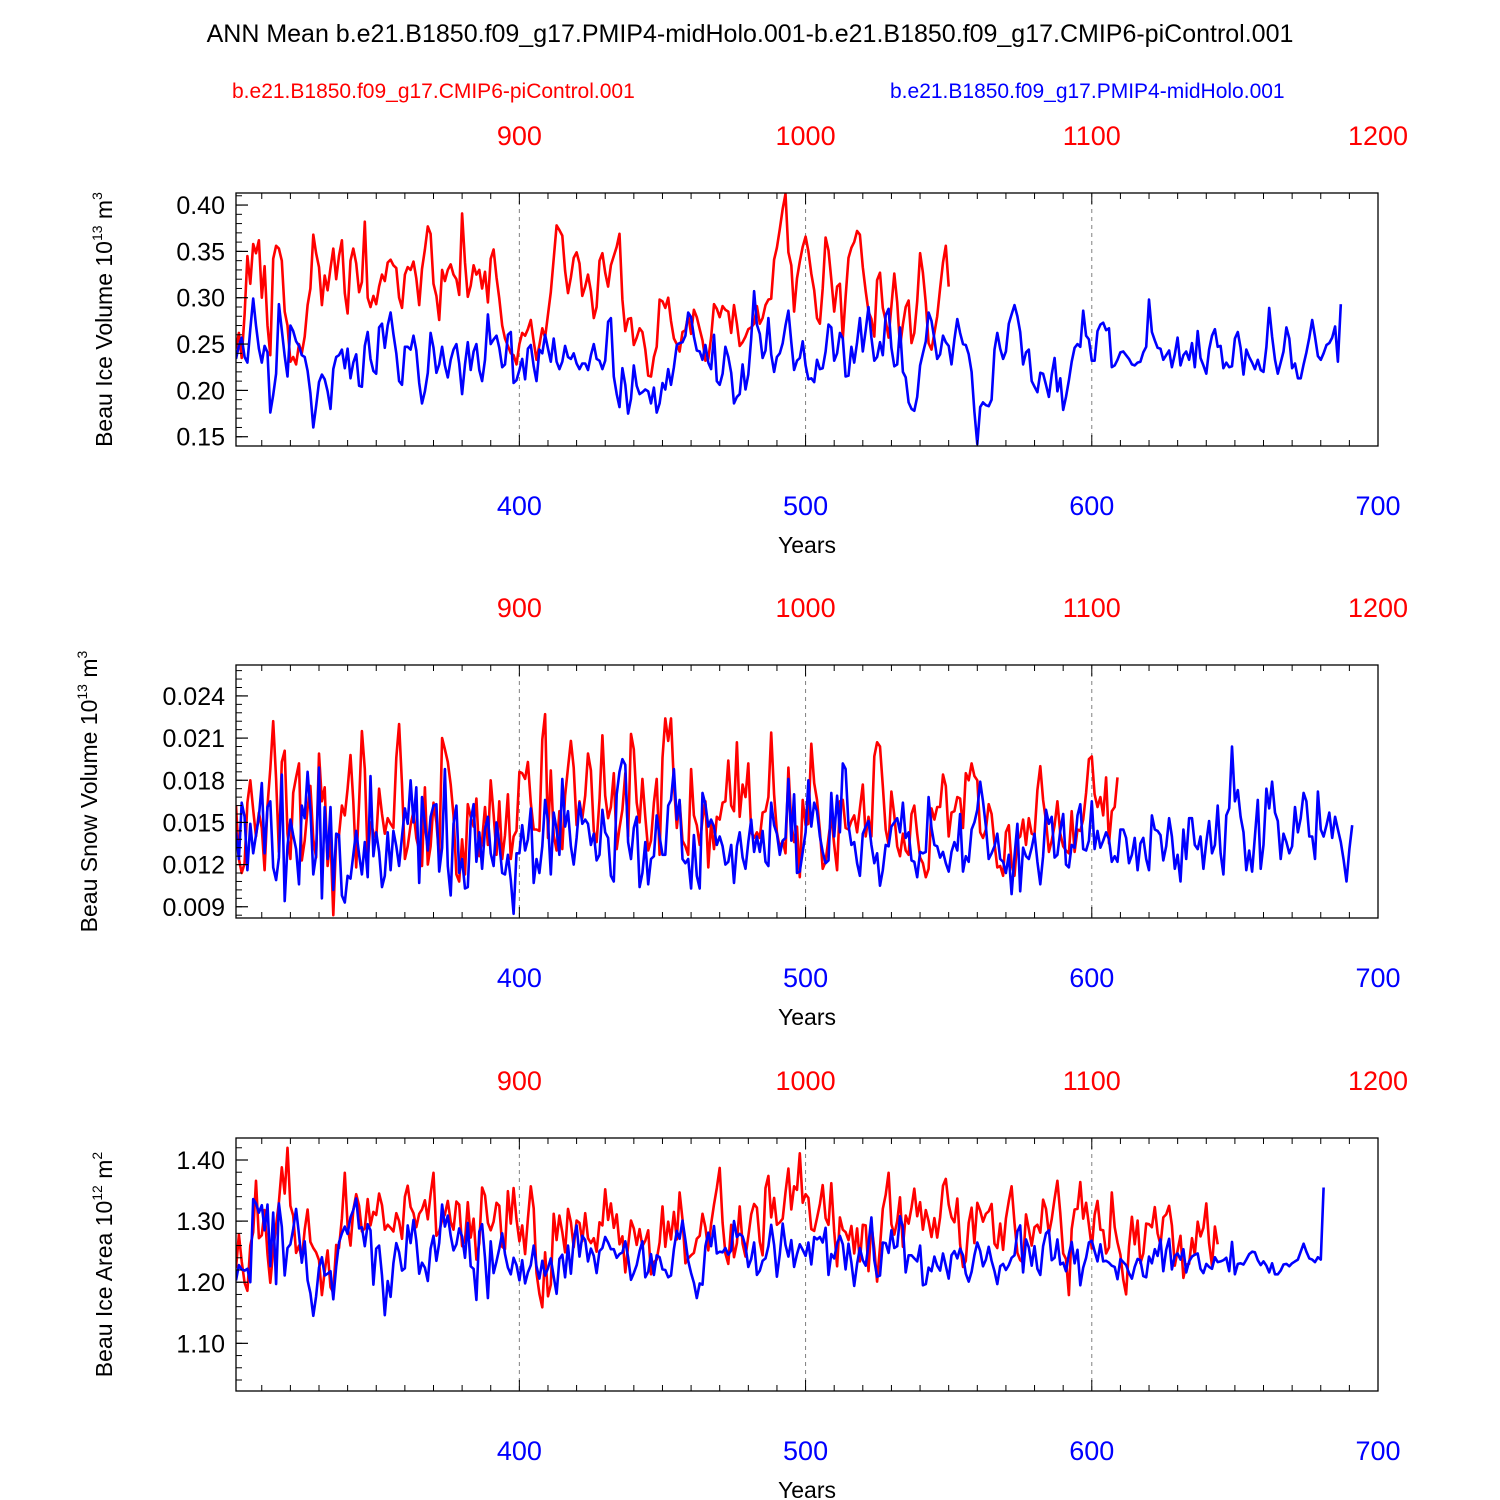  Describe the element at coordinates (193, 866) in the screenshot. I see `y-tick-label: 0.012` at that location.